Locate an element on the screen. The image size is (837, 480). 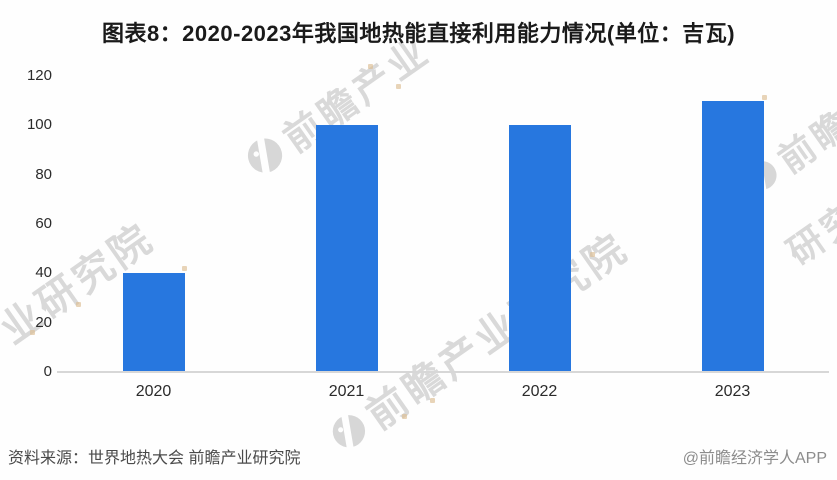
qianzhan-logo-icon is located at coordinates (349, 432).